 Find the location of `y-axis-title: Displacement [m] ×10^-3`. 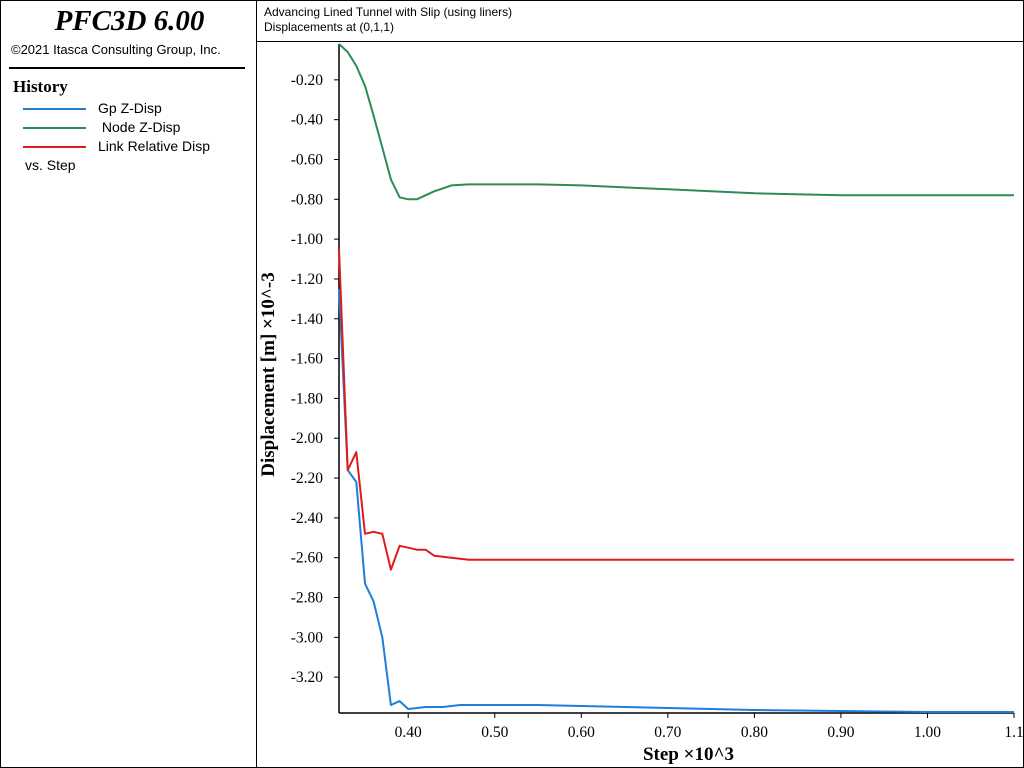

y-axis-title: Displacement [m] ×10^-3 is located at coordinates (268, 374).